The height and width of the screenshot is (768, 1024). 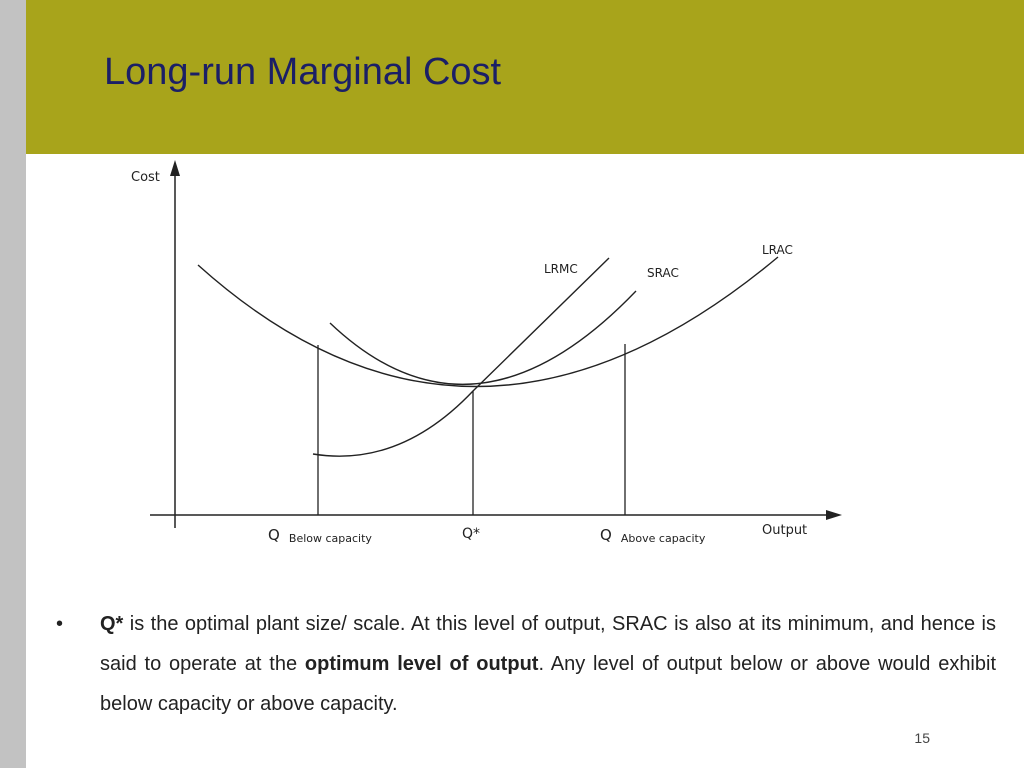 What do you see at coordinates (175, 344) in the screenshot?
I see `y-axis` at bounding box center [175, 344].